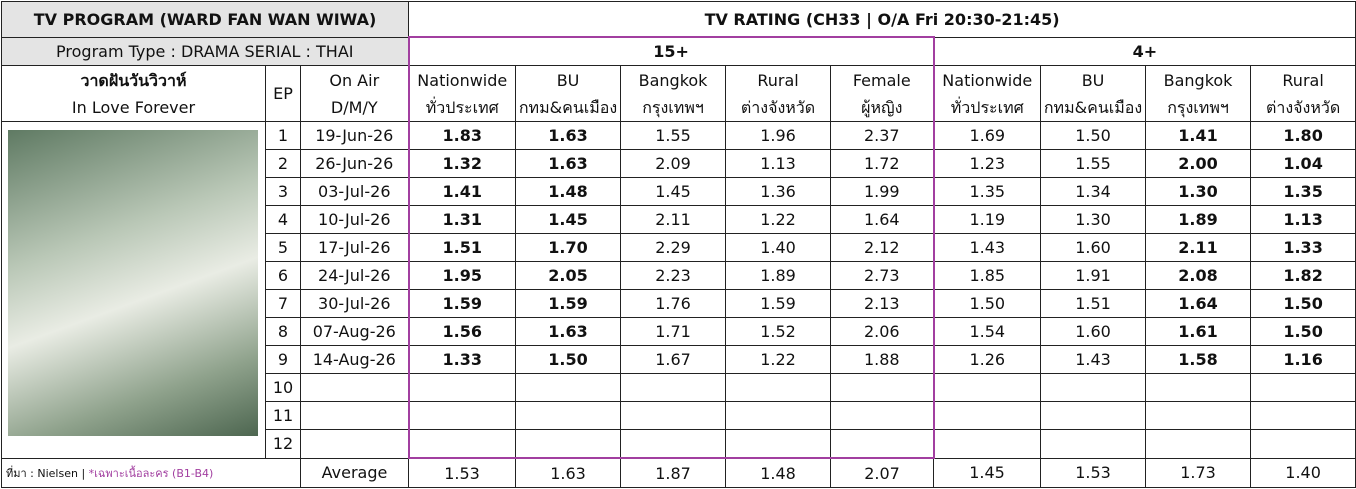  Describe the element at coordinates (778, 247) in the screenshot. I see `rating-value: 1.40` at that location.